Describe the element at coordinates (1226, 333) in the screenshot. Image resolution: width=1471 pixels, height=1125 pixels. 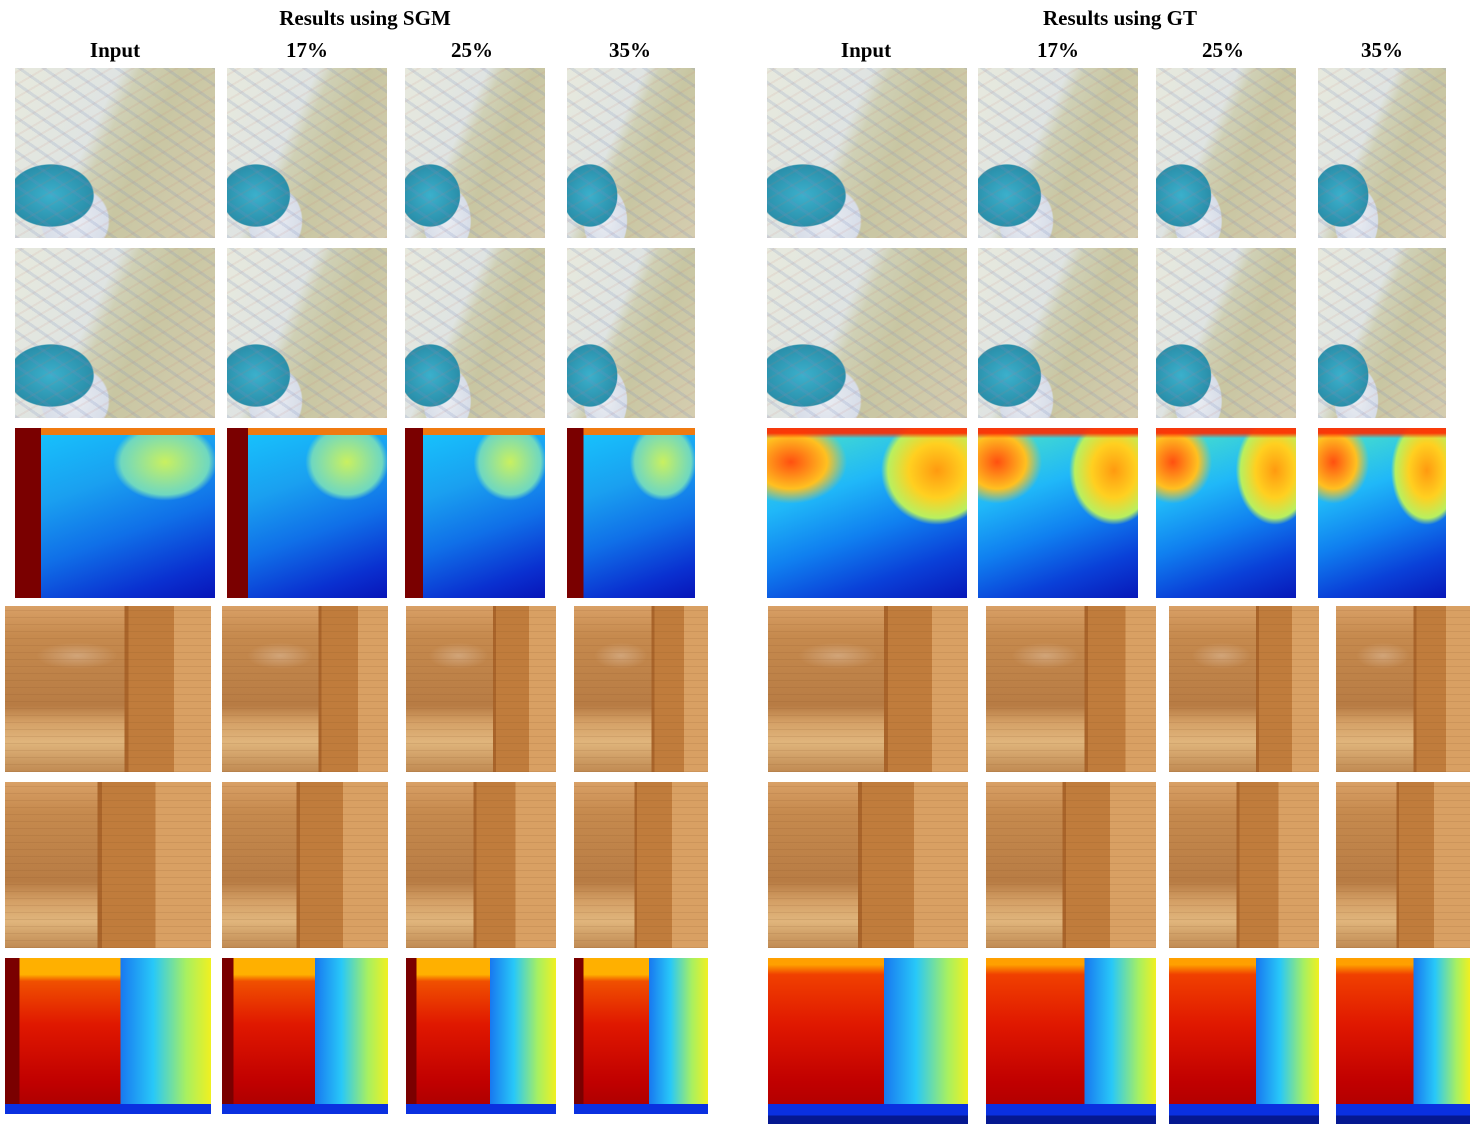
I see `bedsheet-right-view-25-gt` at that location.